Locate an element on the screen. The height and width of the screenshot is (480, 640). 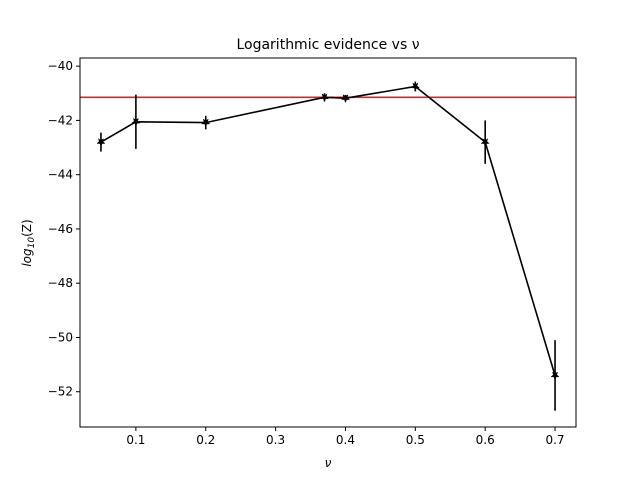
x-tick-label: 0.6 is located at coordinates (485, 440).